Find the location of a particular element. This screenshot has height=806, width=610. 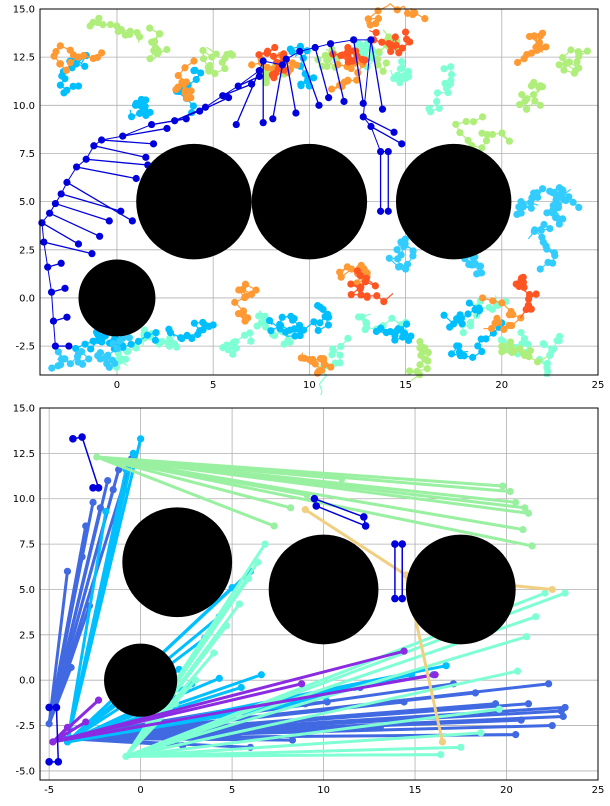

x-tick-label: 20 is located at coordinates (506, 790).